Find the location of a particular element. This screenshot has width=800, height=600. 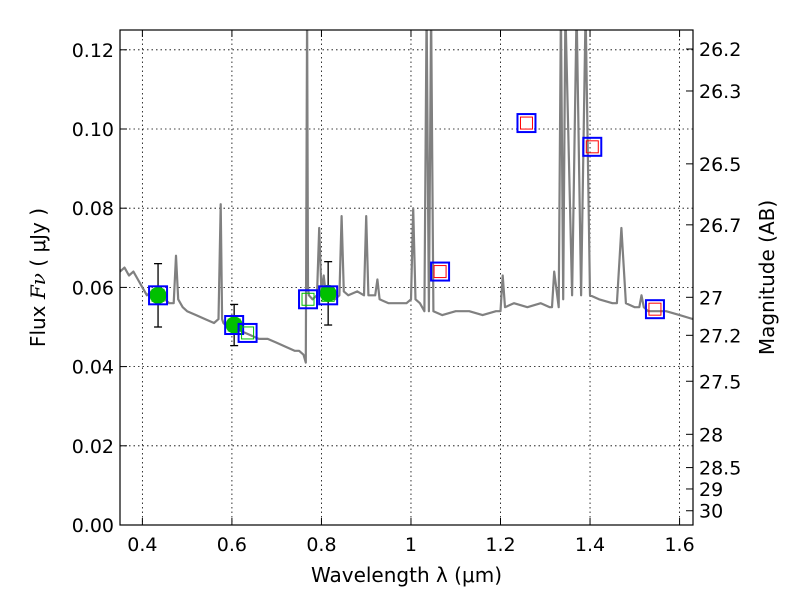

y2-tick-label: 28 is located at coordinates (711, 435).